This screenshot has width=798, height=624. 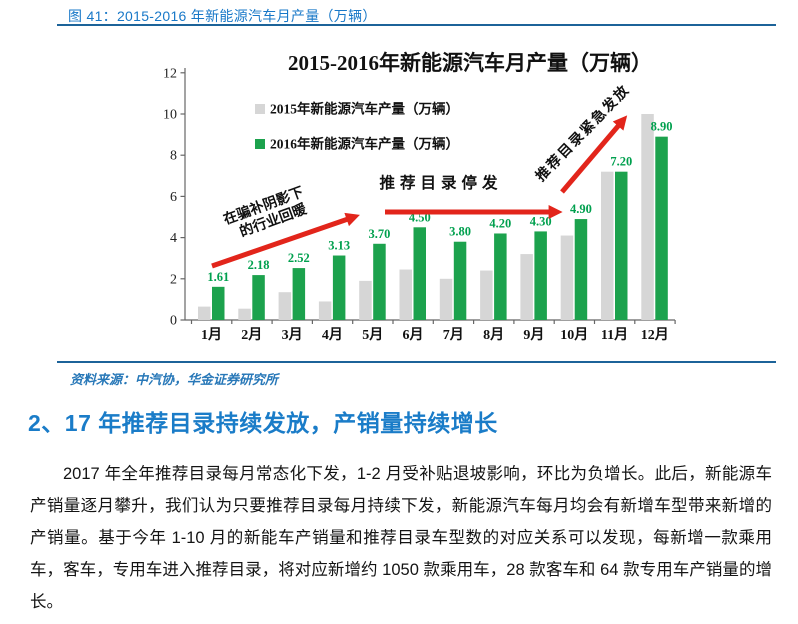 I want to click on bar-2016-10月, so click(x=581, y=269).